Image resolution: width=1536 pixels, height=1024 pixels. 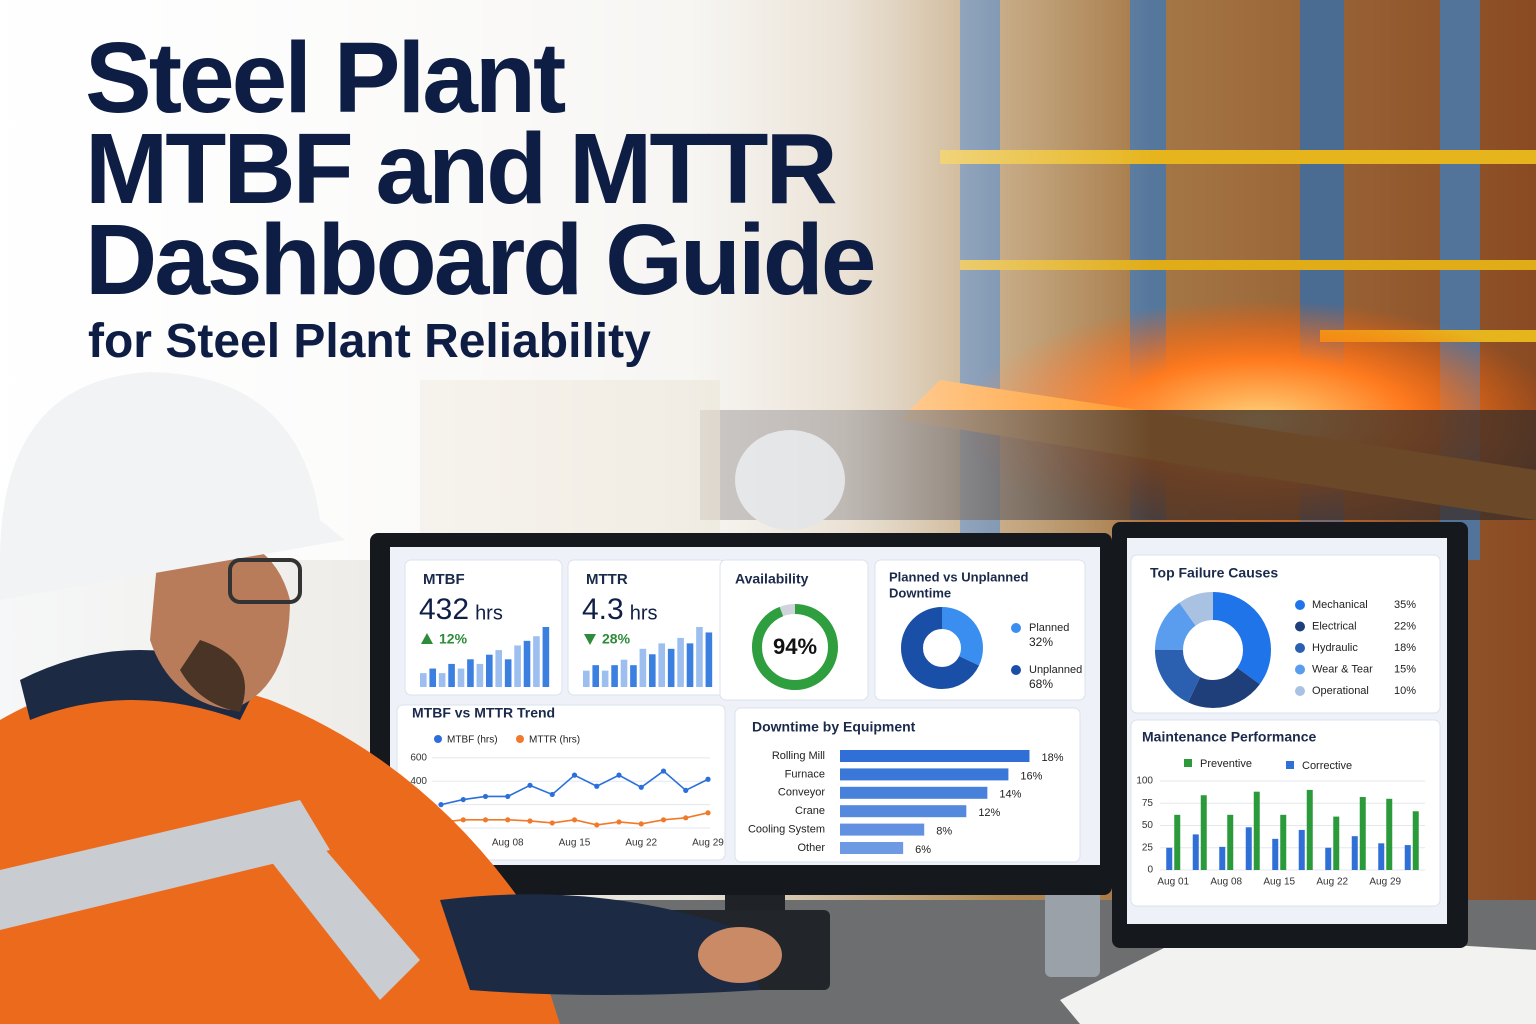 I want to click on legend-label: Preventive, so click(x=1226, y=764).